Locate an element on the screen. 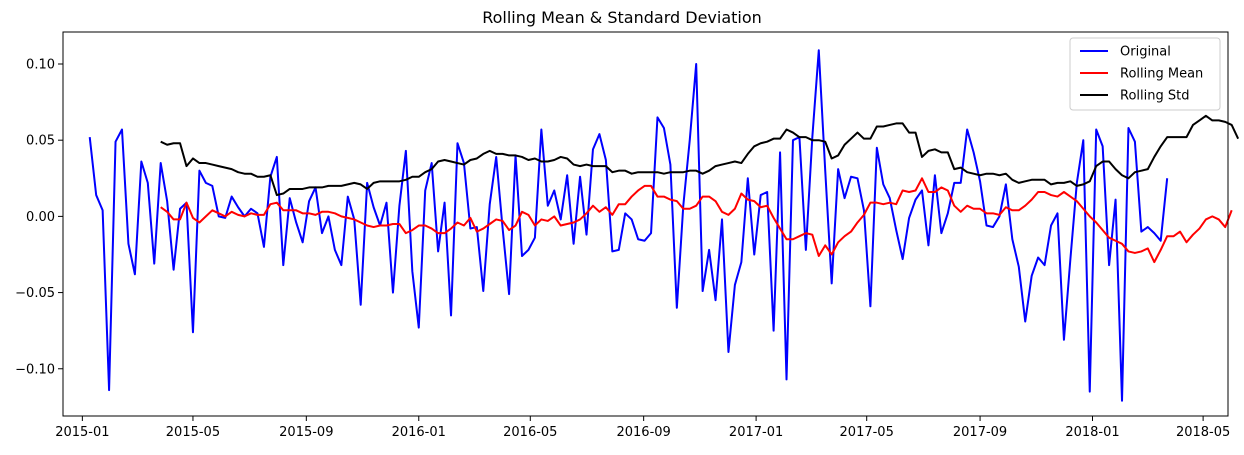  y-tick-label: 0.00 is located at coordinates (40, 217).